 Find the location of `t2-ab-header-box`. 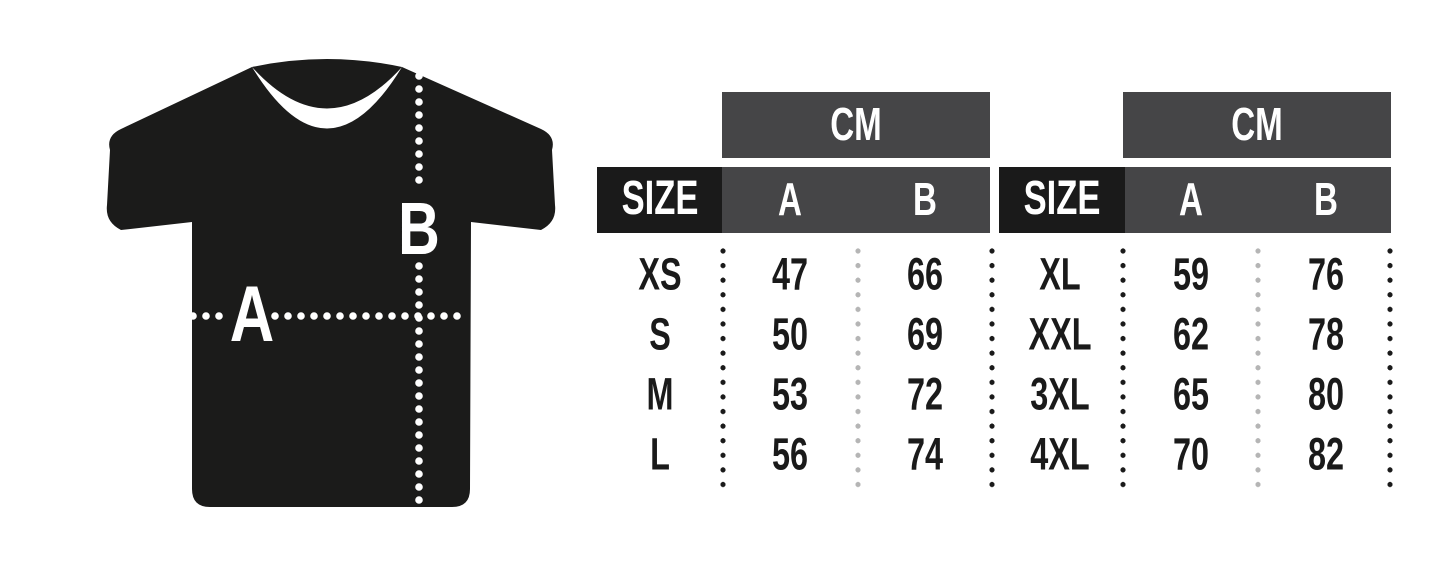

t2-ab-header-box is located at coordinates (1258, 200).